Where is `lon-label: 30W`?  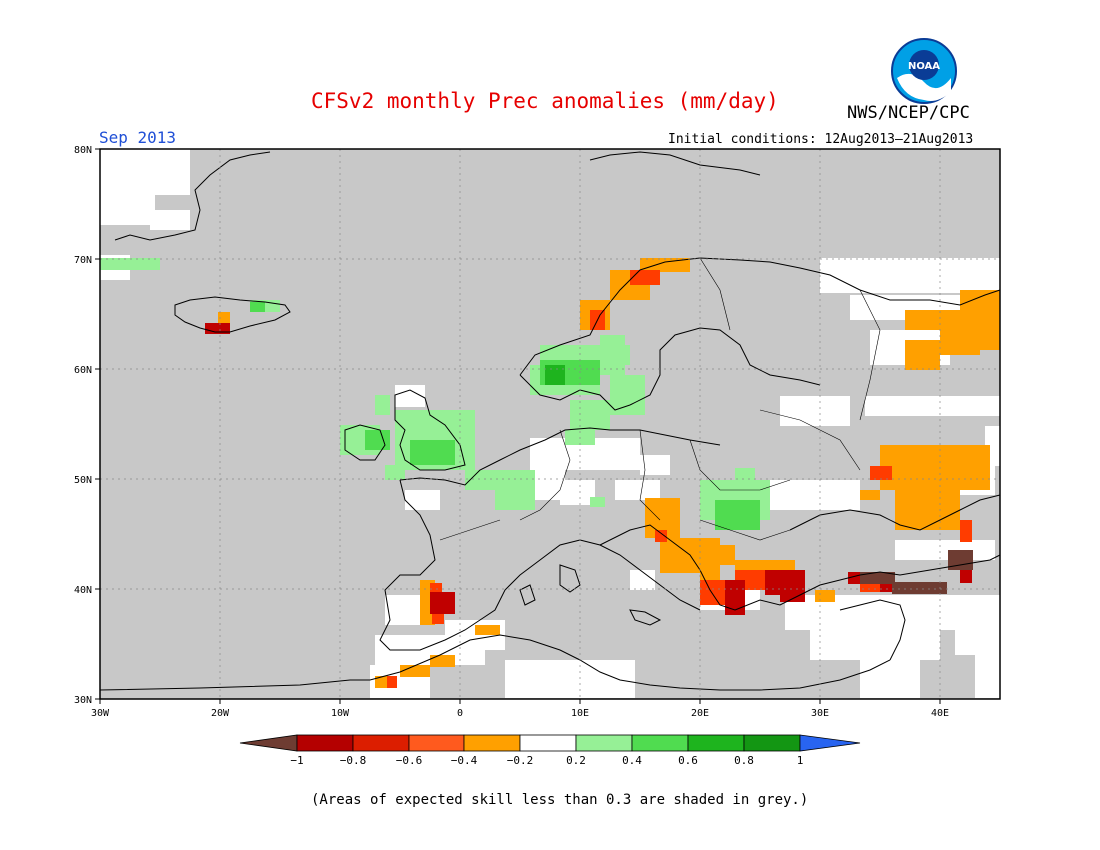
lon-label: 30W is located at coordinates (100, 713).